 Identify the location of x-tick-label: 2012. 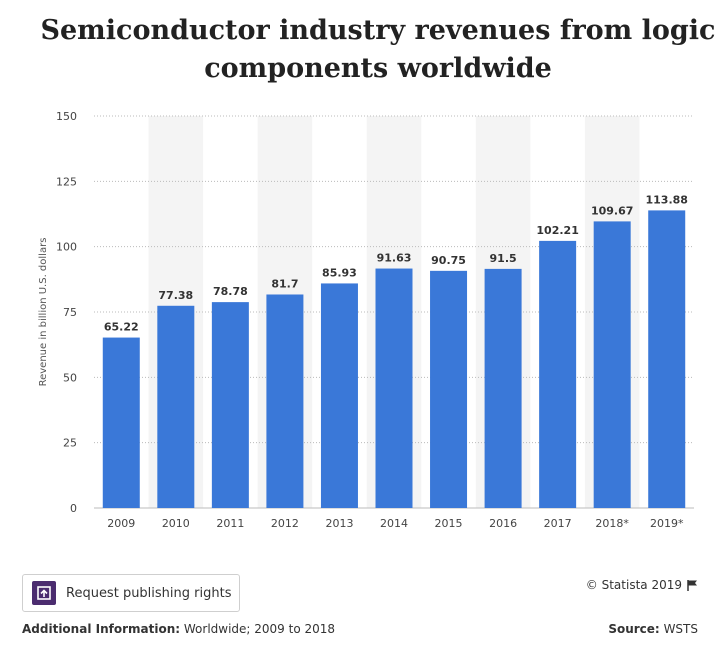
(285, 523).